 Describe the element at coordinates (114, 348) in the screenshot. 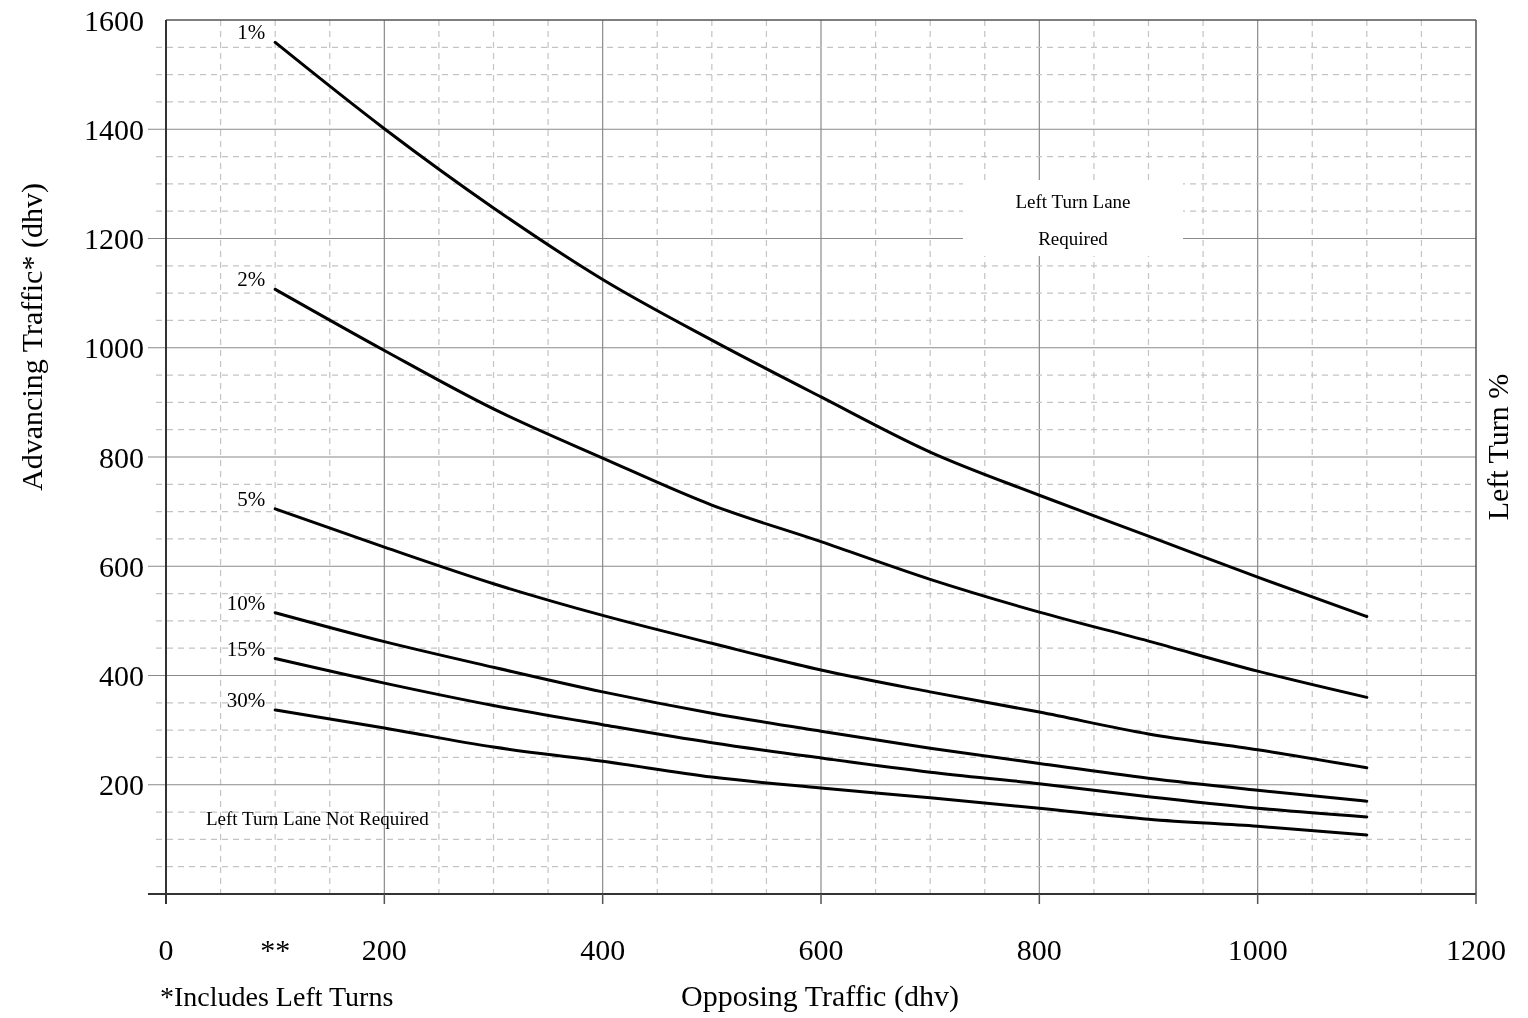

I see `y-tick-label: 1000` at that location.